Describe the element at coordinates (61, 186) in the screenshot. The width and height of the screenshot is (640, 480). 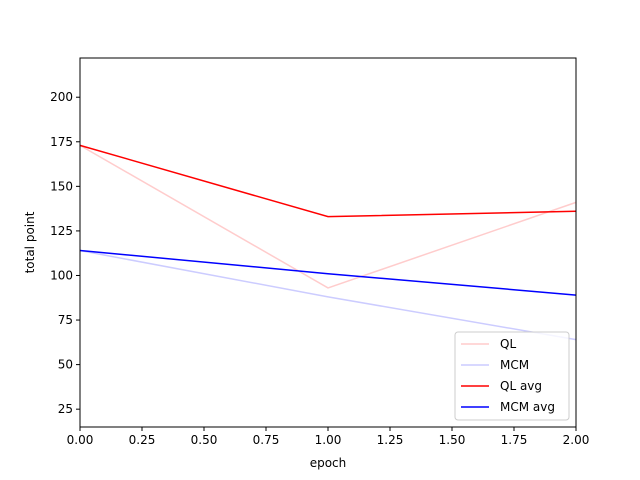
I see `y-tick-label: 150` at that location.